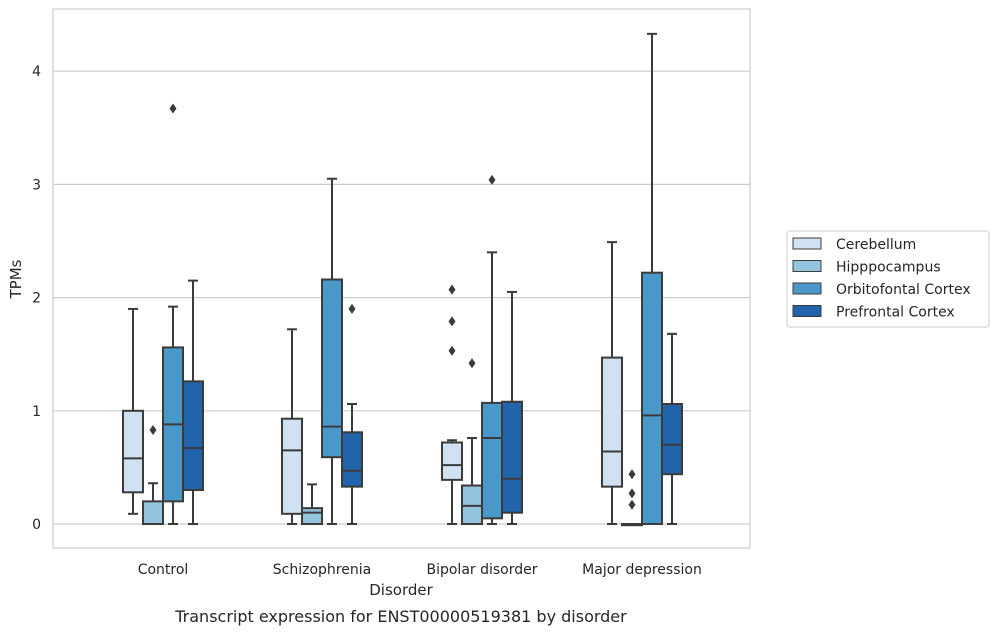 Image resolution: width=999 pixels, height=634 pixels. I want to click on x-tick-label: Bipolar disorder, so click(481, 570).